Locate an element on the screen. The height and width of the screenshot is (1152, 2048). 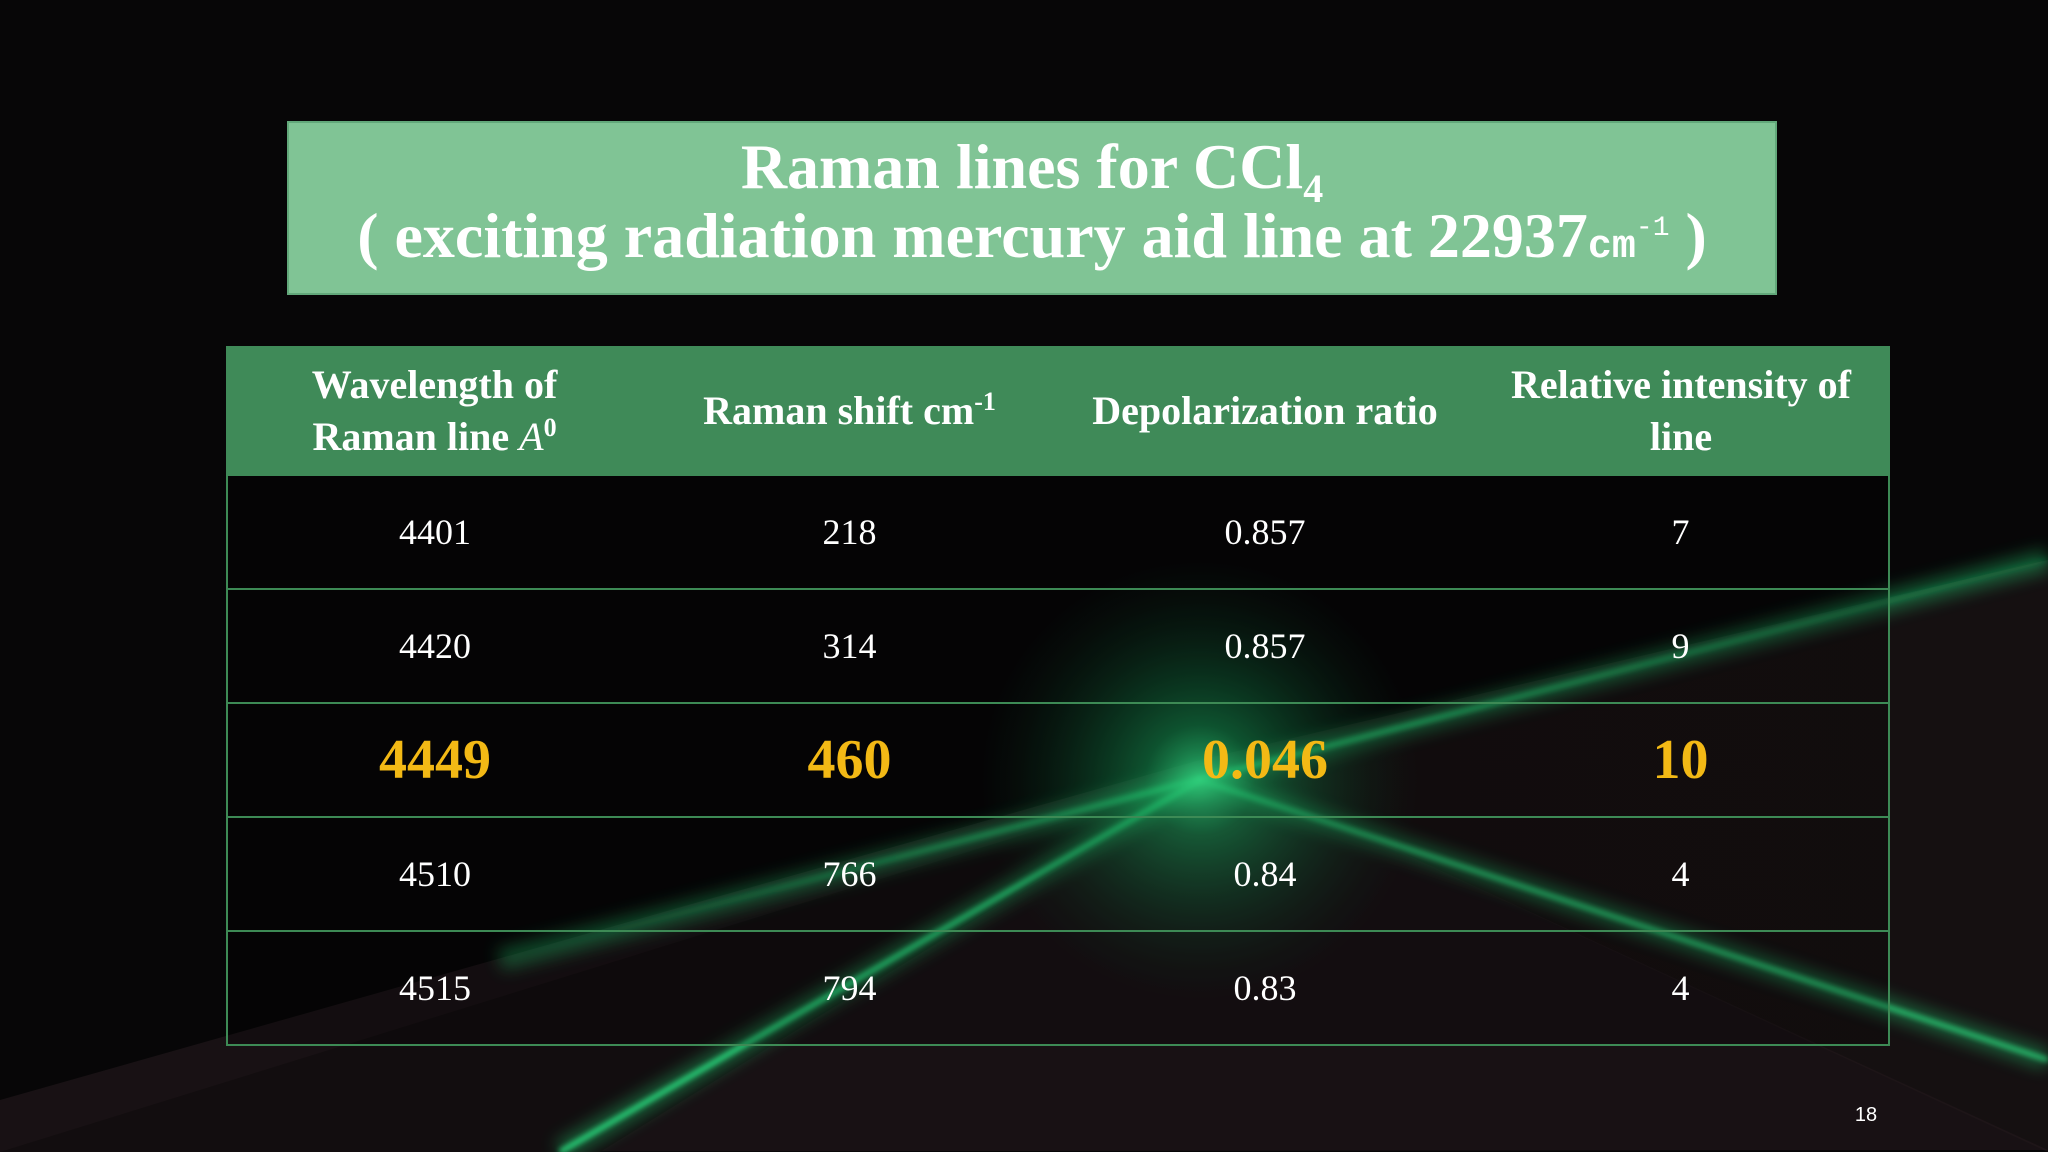
header-wavelength: Wavelength of Raman line A0 is located at coordinates (434, 411).